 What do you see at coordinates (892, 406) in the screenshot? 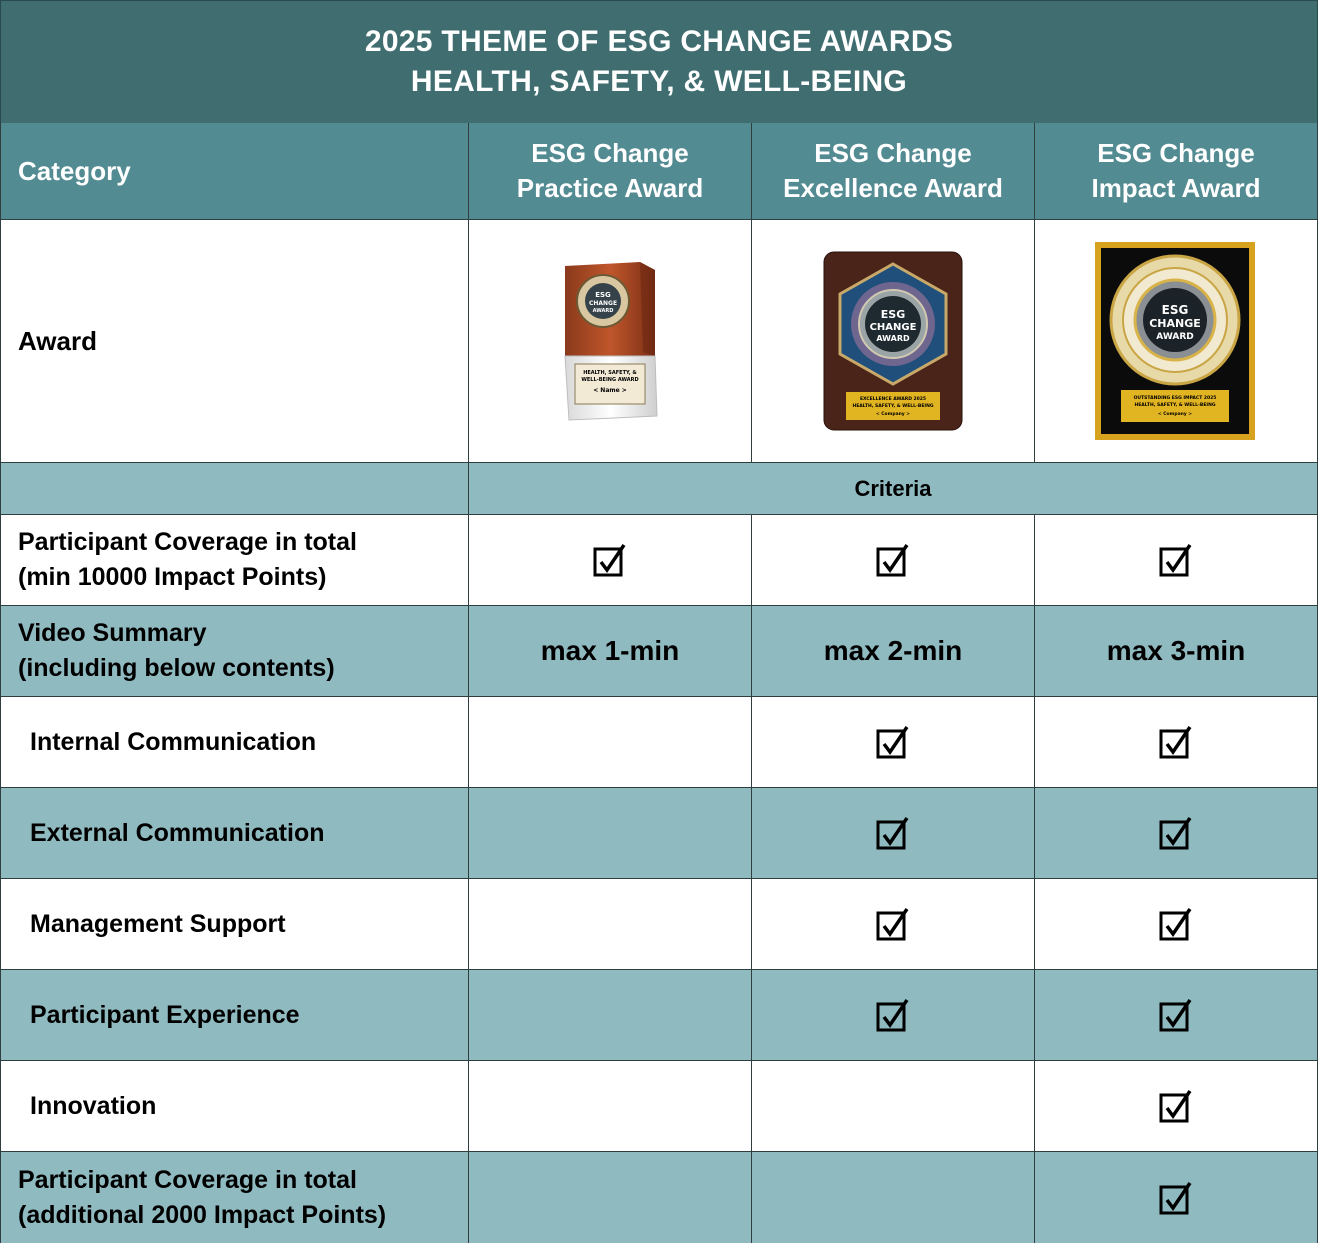
I see `plaque-plate-text: HEALTH, SAFETY, & WELL-BEING` at bounding box center [892, 406].